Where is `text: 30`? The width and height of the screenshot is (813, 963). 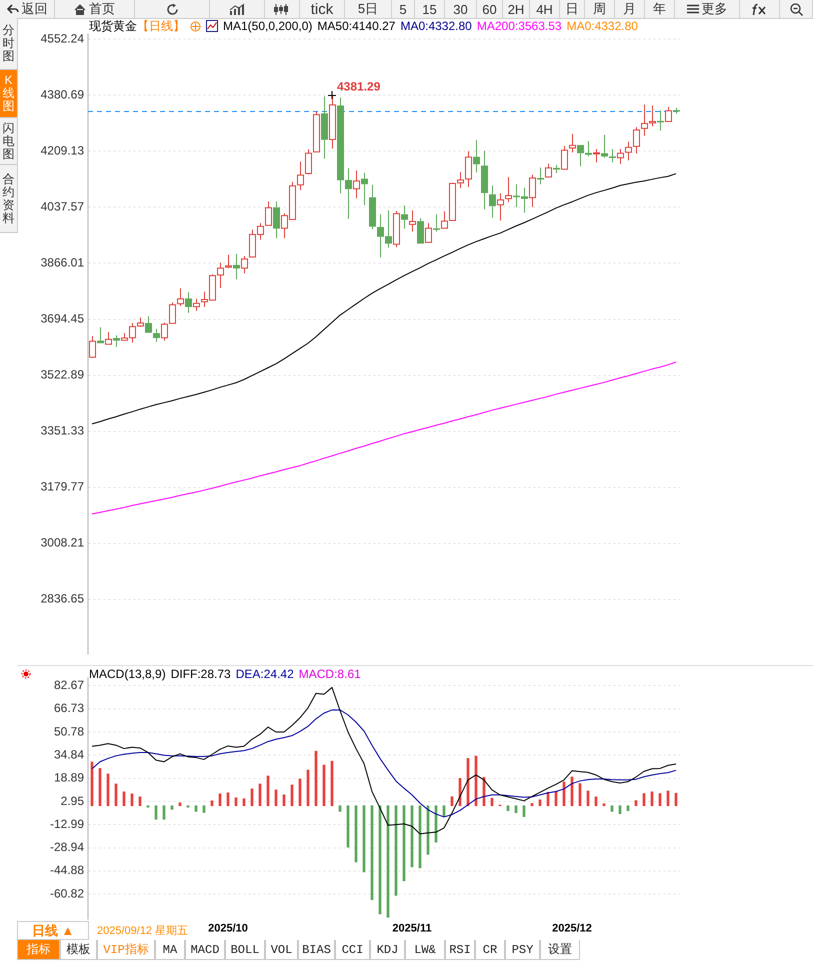 text: 30 is located at coordinates (460, 9).